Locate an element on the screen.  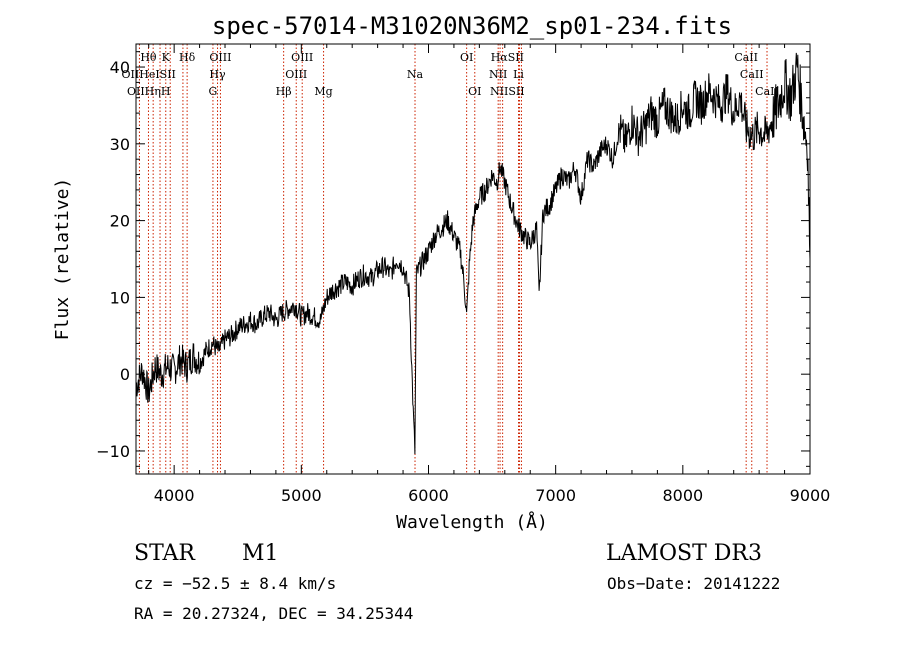
object-type: STAR is located at coordinates (165, 553).